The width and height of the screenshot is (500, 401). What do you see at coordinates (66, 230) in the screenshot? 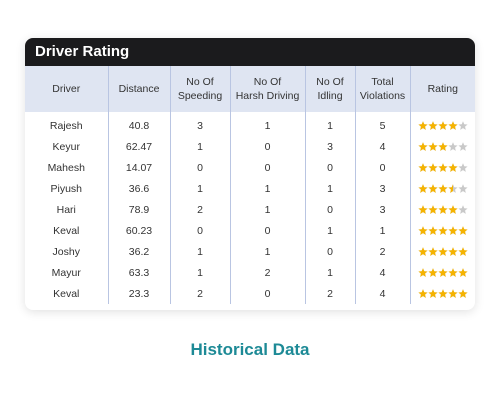
I see `driver-name: Keval` at bounding box center [66, 230].